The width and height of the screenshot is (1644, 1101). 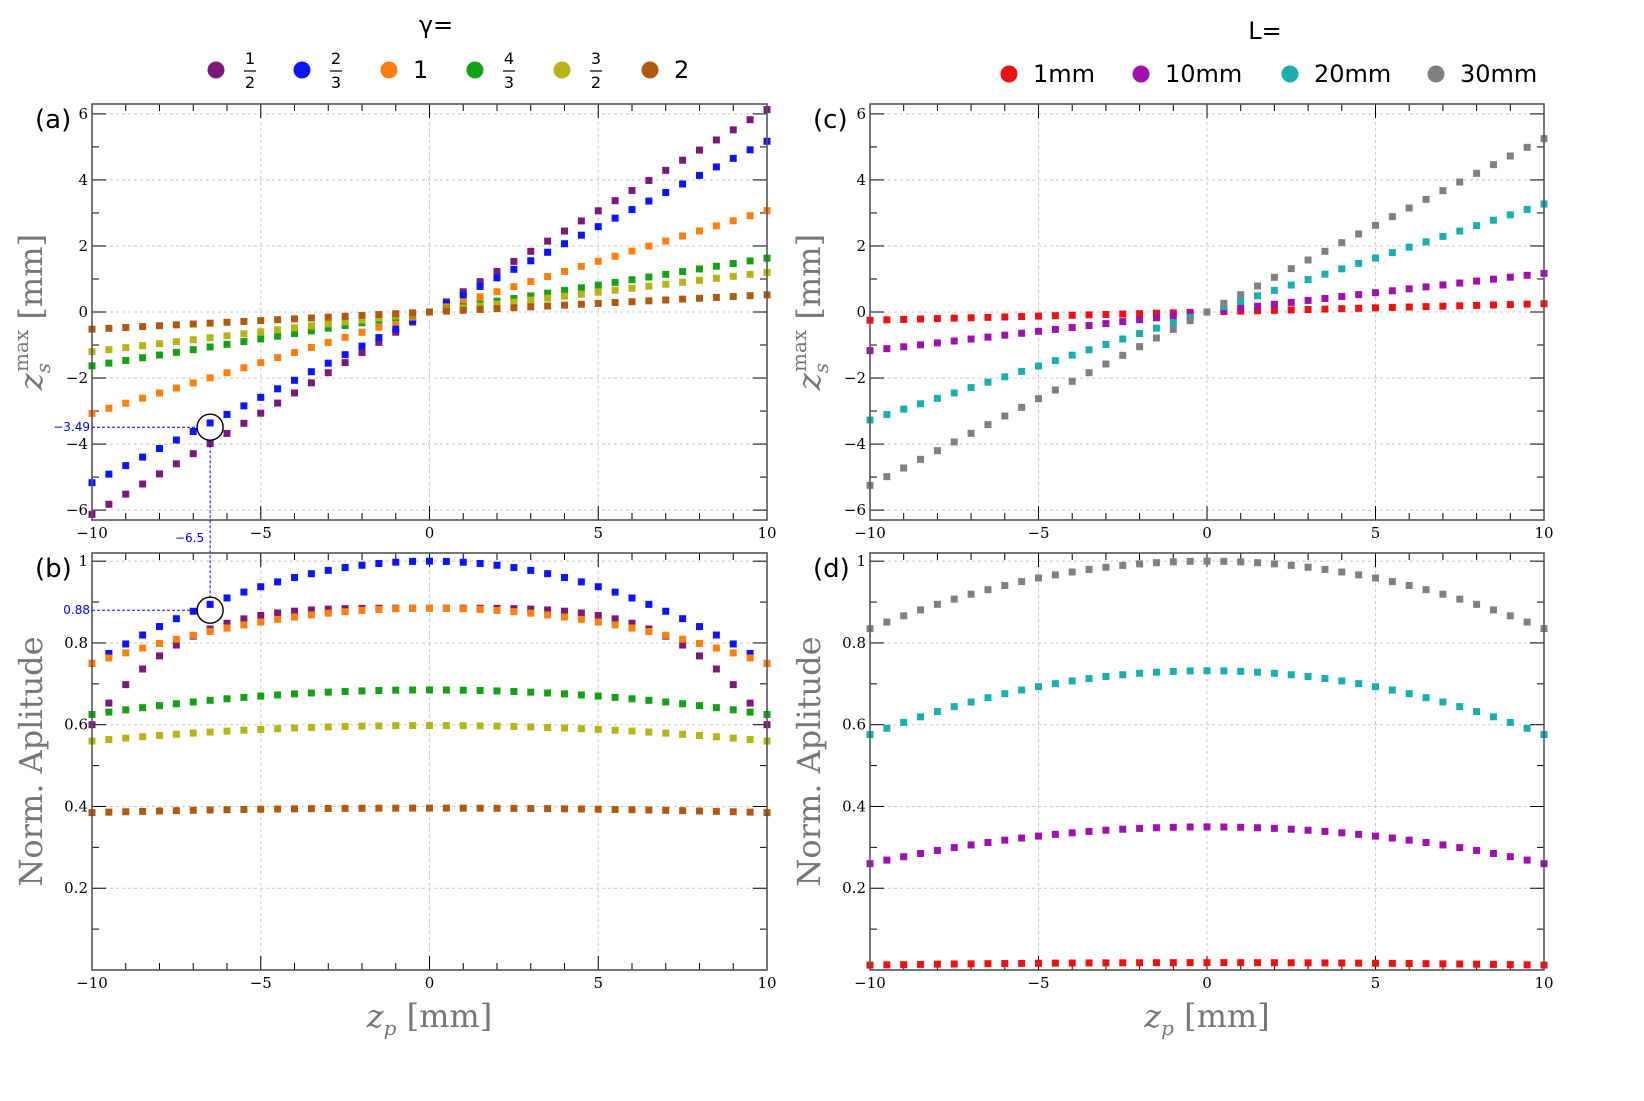 I want to click on x-axis-title: zp [mm], so click(x=1206, y=1018).